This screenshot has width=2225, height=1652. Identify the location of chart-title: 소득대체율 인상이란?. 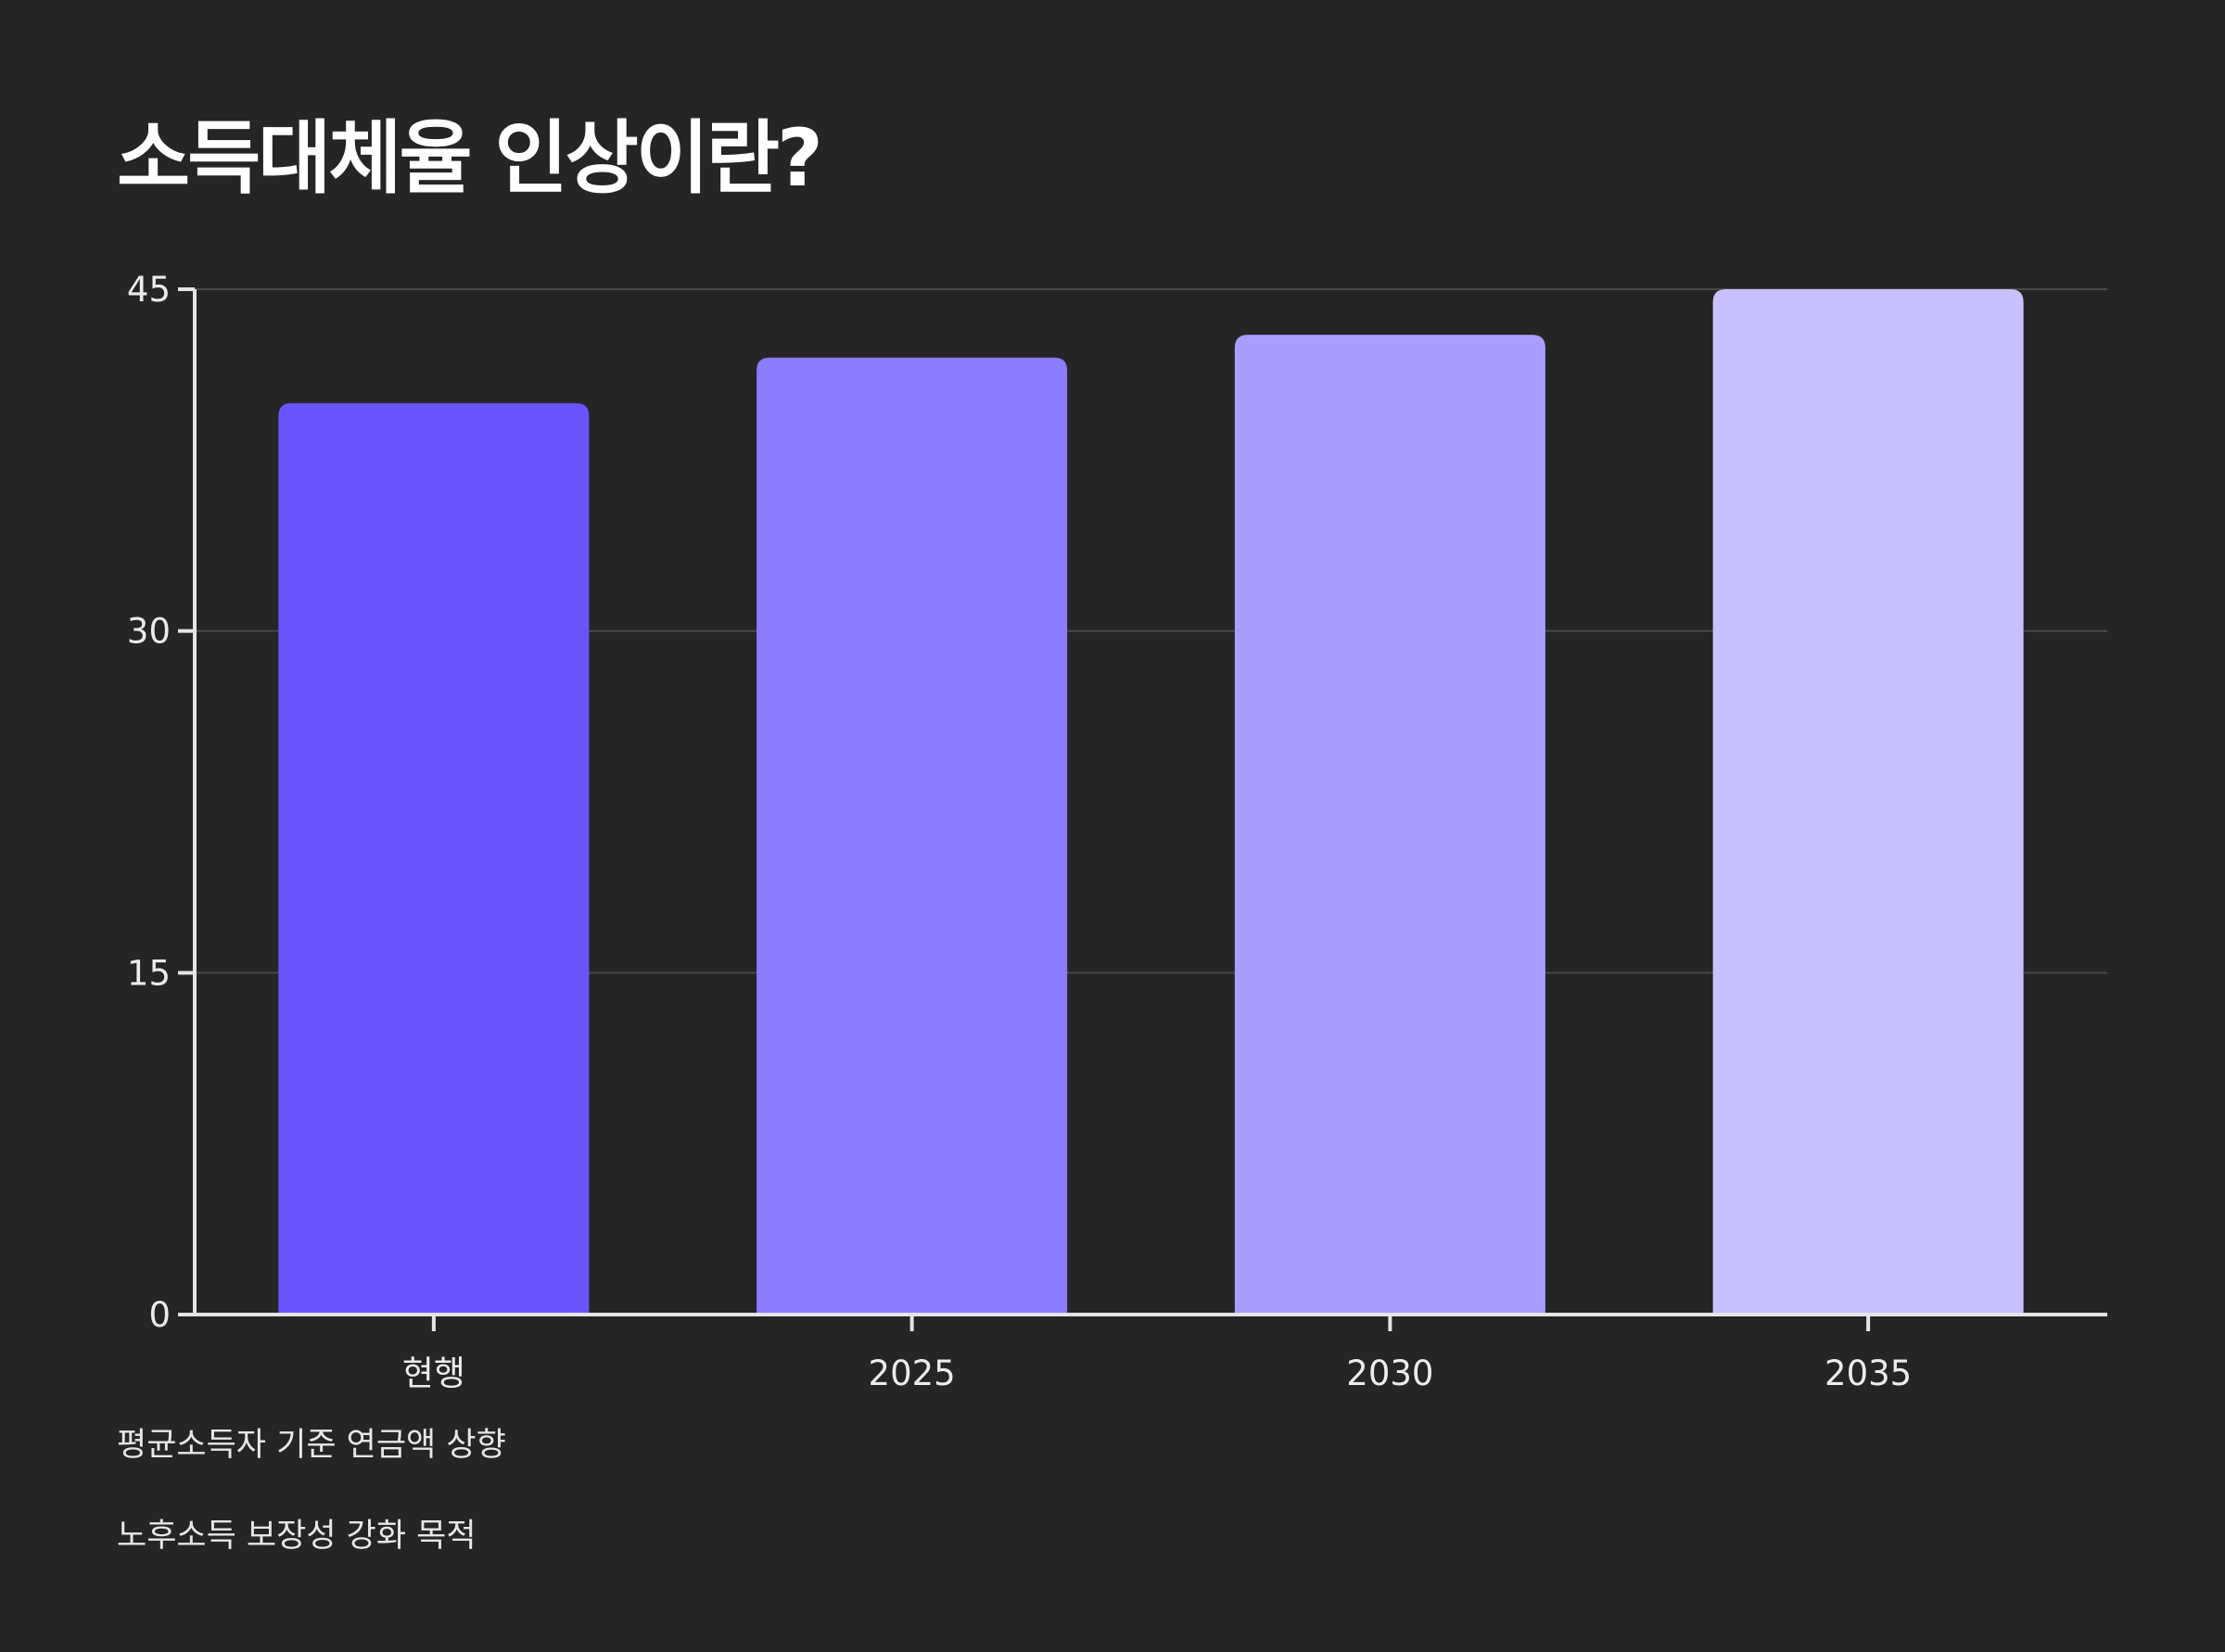
(470, 159).